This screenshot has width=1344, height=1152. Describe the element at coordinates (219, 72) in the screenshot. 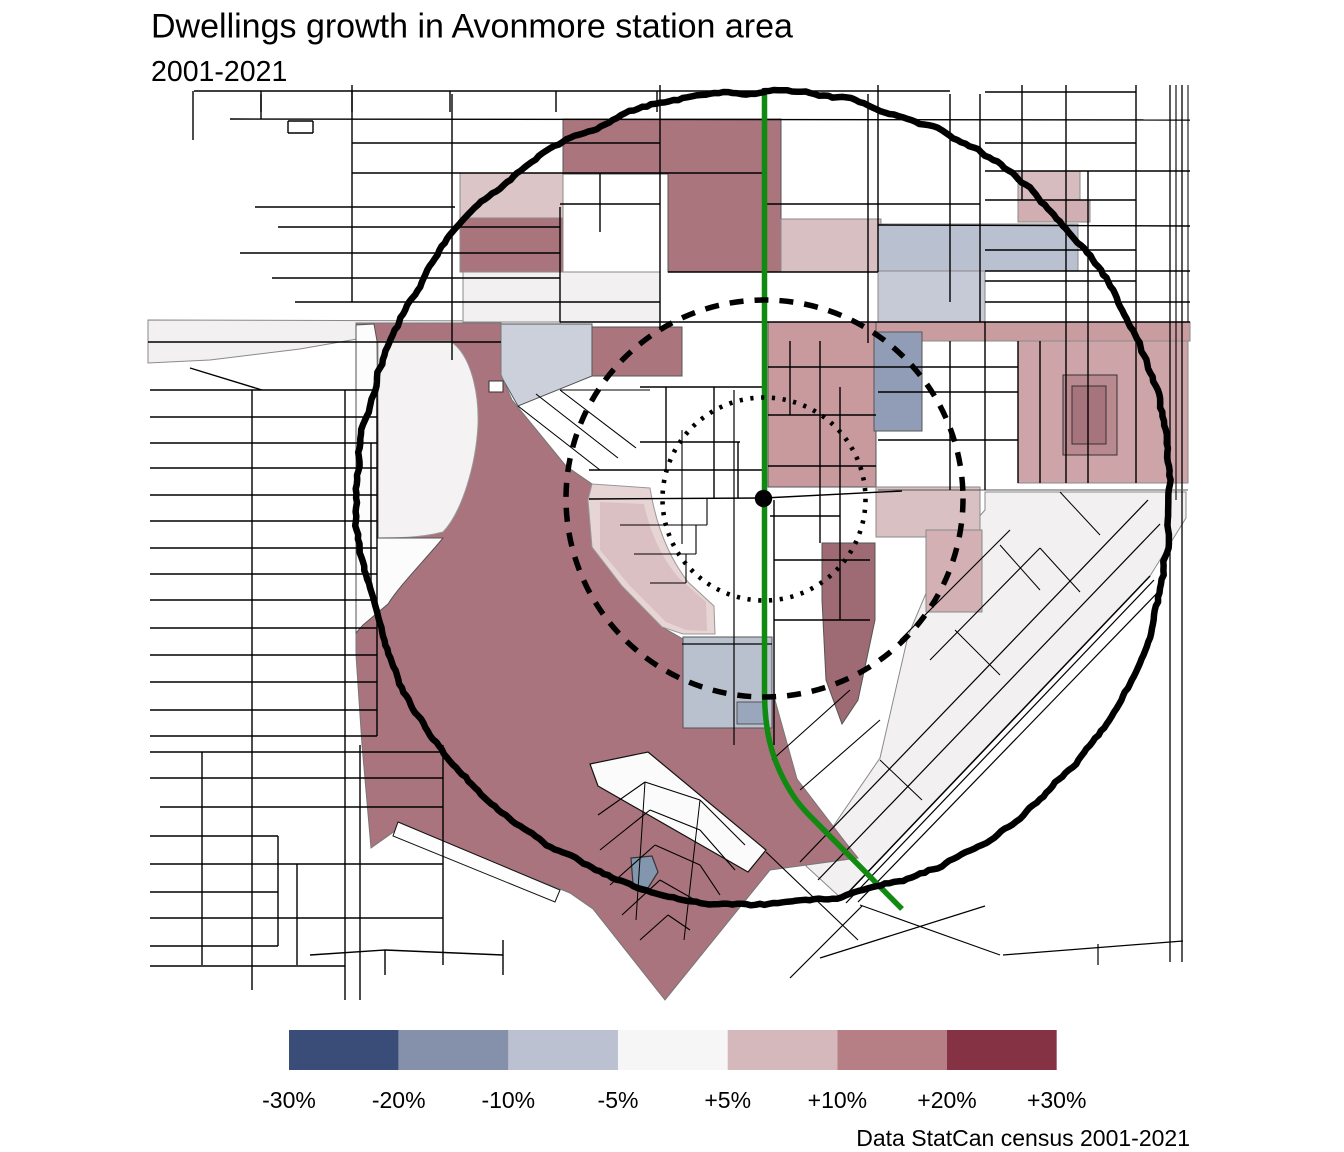

I see `svg-text: 2001-2021` at that location.